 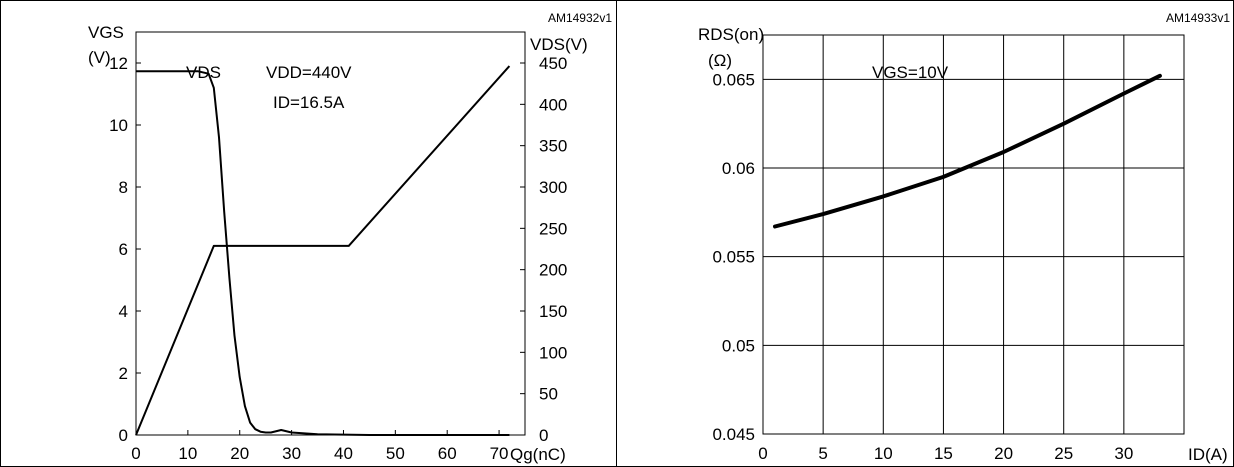 I want to click on chart1-right-tick-label: 300, so click(x=553, y=187).